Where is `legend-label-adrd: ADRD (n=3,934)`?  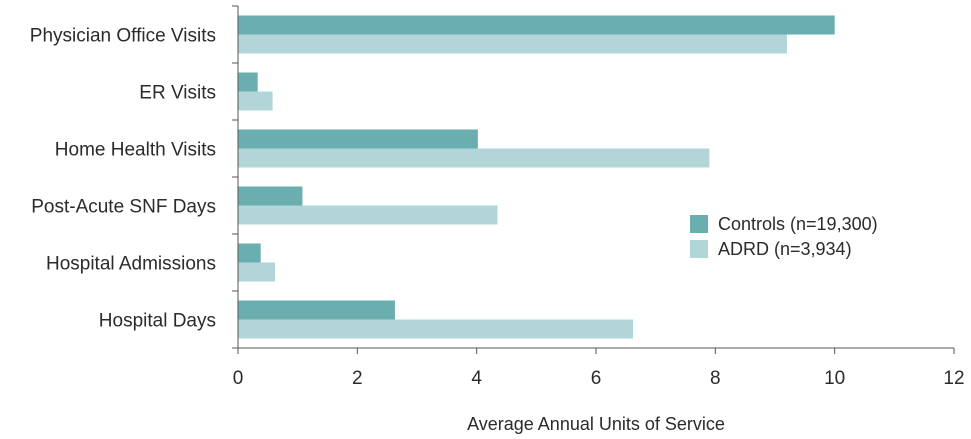
legend-label-adrd: ADRD (n=3,934) is located at coordinates (785, 249).